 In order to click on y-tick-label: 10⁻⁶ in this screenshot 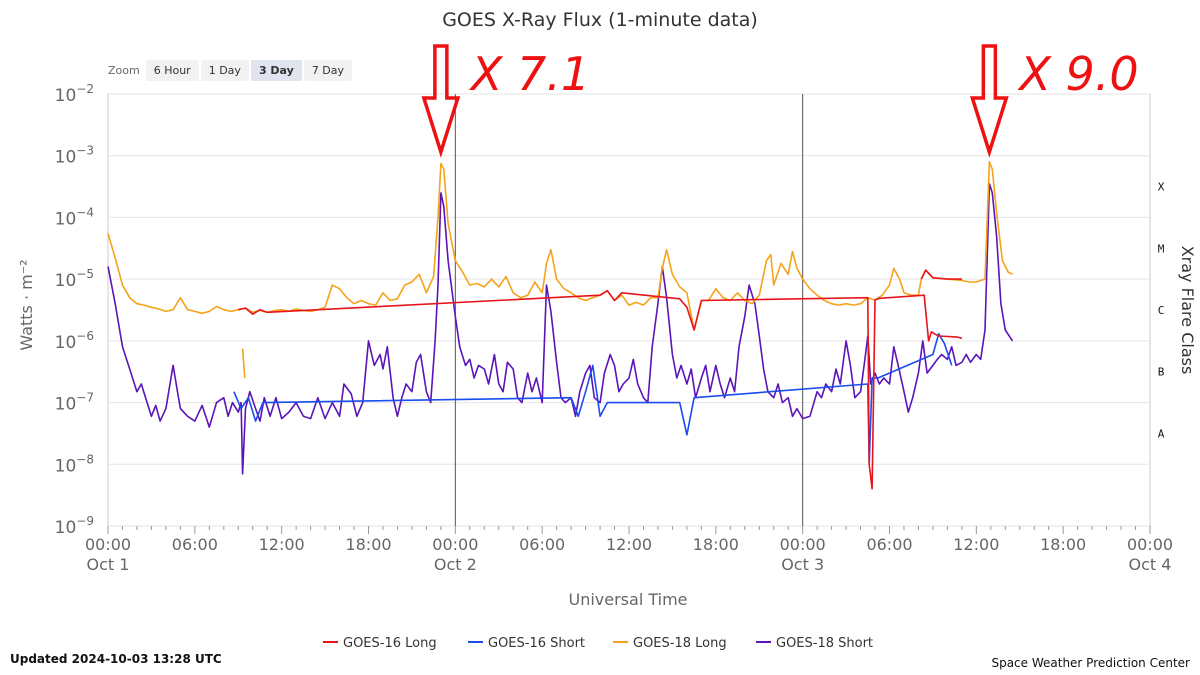, I will do `click(74, 341)`.